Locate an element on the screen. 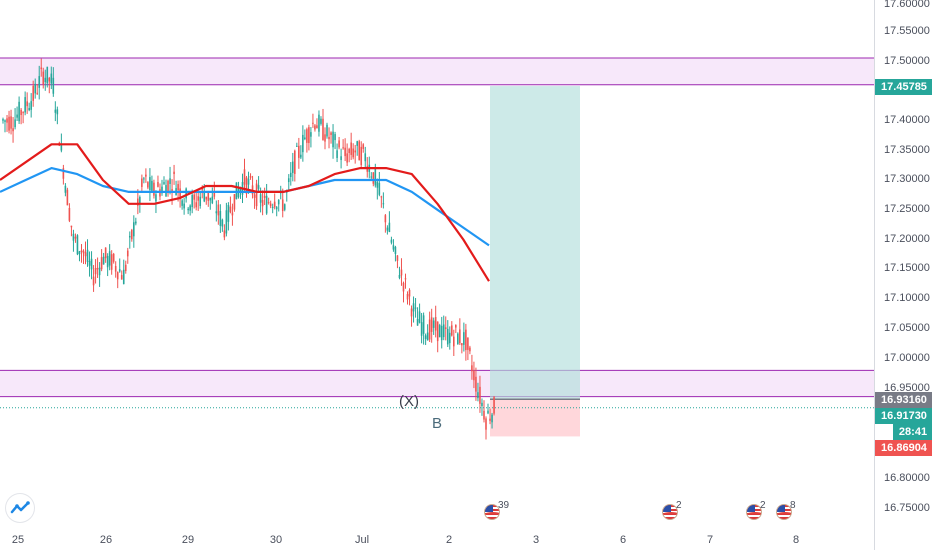 Image resolution: width=932 pixels, height=555 pixels. wave-label-x: (X) is located at coordinates (409, 401).